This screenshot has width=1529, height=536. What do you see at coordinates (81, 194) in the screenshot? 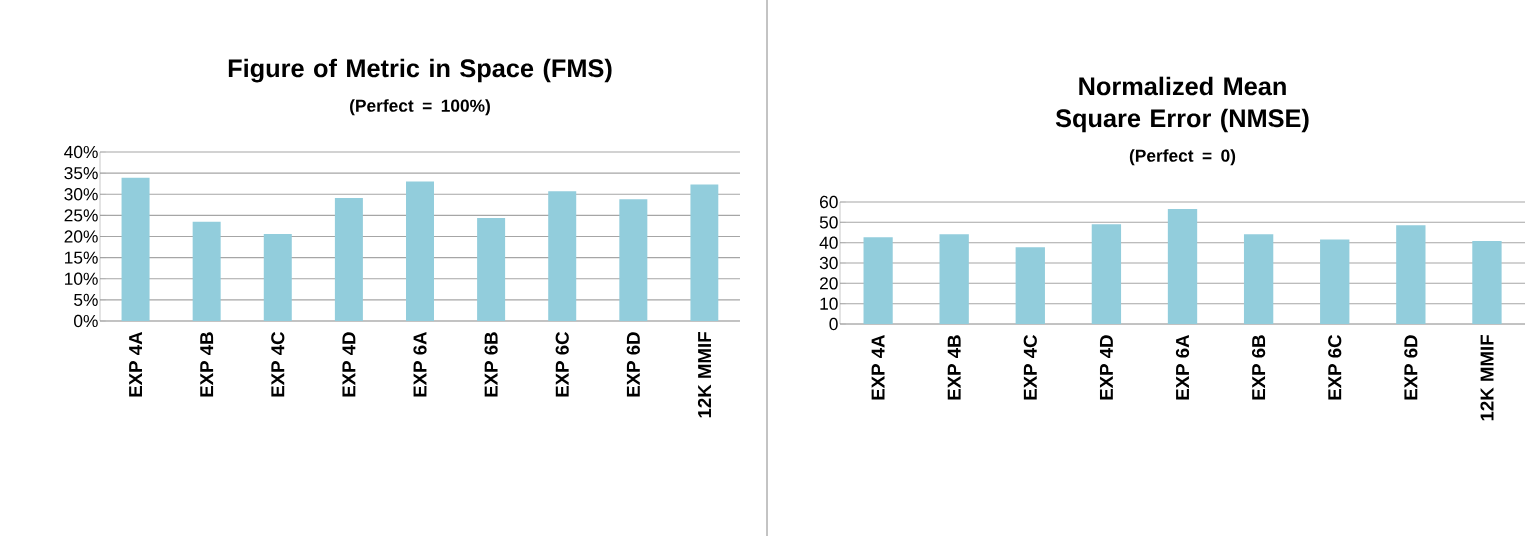
I see `y-tick-label: 30%` at bounding box center [81, 194].